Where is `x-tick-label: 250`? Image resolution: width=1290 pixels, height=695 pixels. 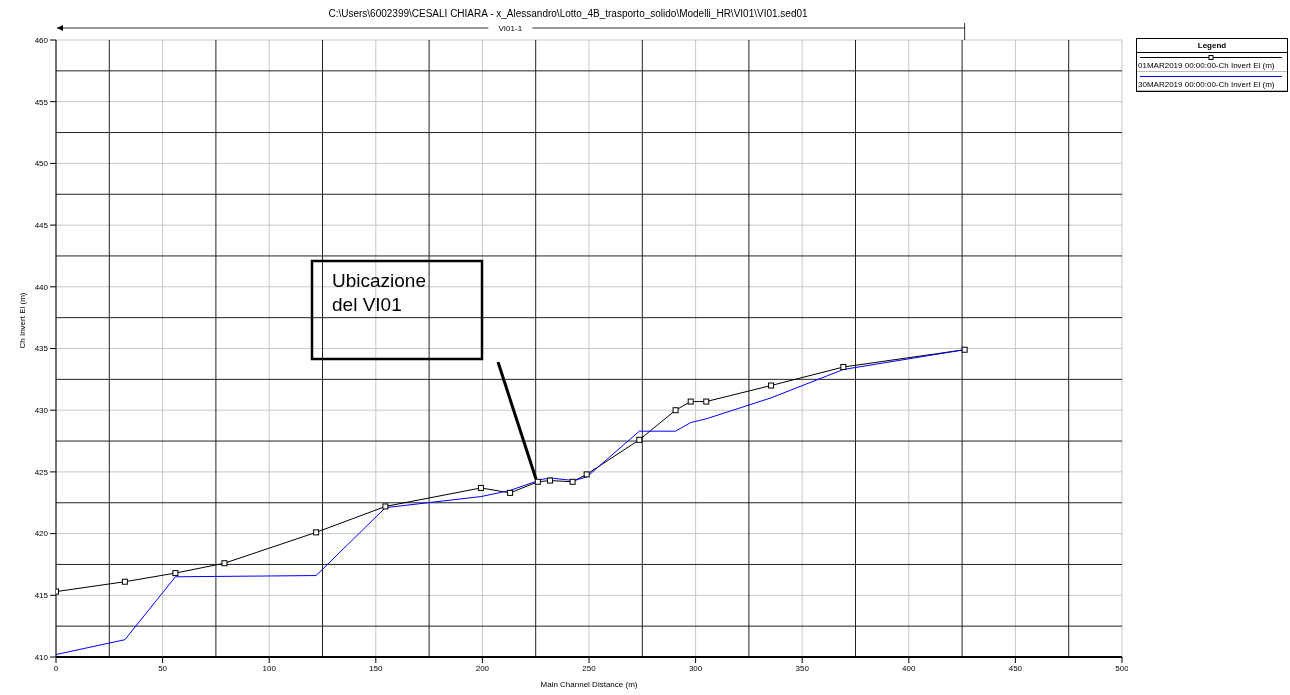
x-tick-label: 250 is located at coordinates (589, 668).